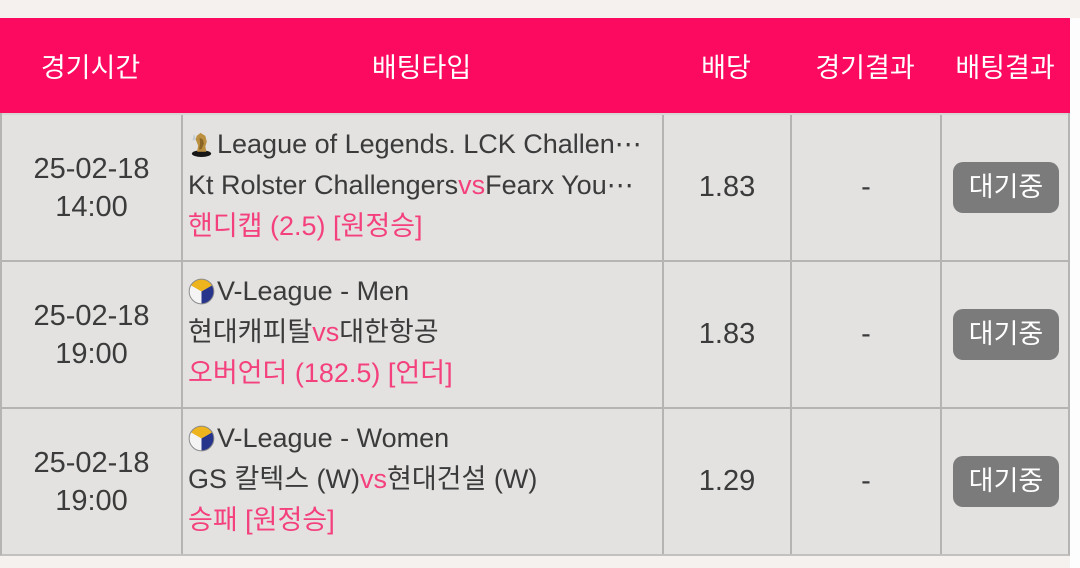 The width and height of the screenshot is (1080, 568). What do you see at coordinates (91, 187) in the screenshot?
I see `game-time-cell: 25-02-18 14:00` at bounding box center [91, 187].